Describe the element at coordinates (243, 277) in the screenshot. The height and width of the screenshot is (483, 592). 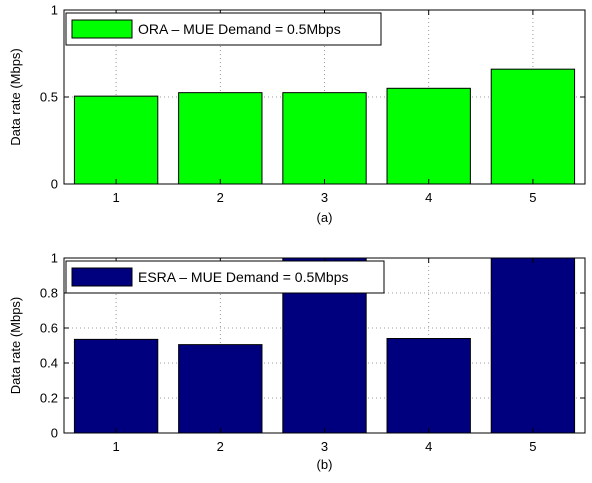
I see `legend-label: ESRA – MUE Demand = 0.5Mbps` at that location.